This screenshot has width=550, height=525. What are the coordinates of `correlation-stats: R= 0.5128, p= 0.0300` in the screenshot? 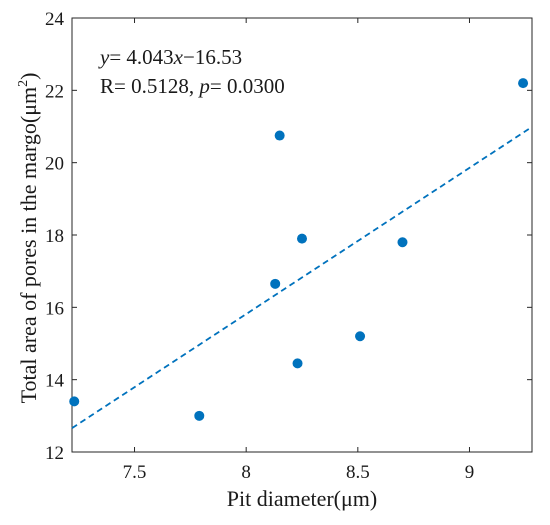 It's located at (192, 86).